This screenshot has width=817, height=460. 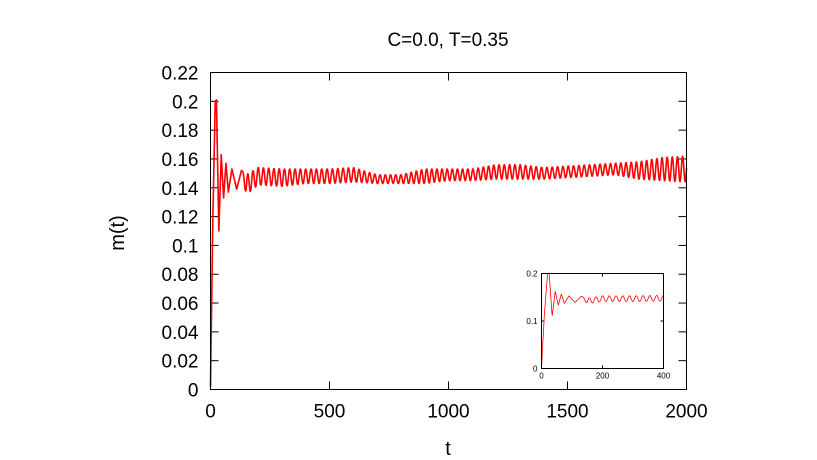 What do you see at coordinates (541, 376) in the screenshot?
I see `inset-x-tick-label: 0` at bounding box center [541, 376].